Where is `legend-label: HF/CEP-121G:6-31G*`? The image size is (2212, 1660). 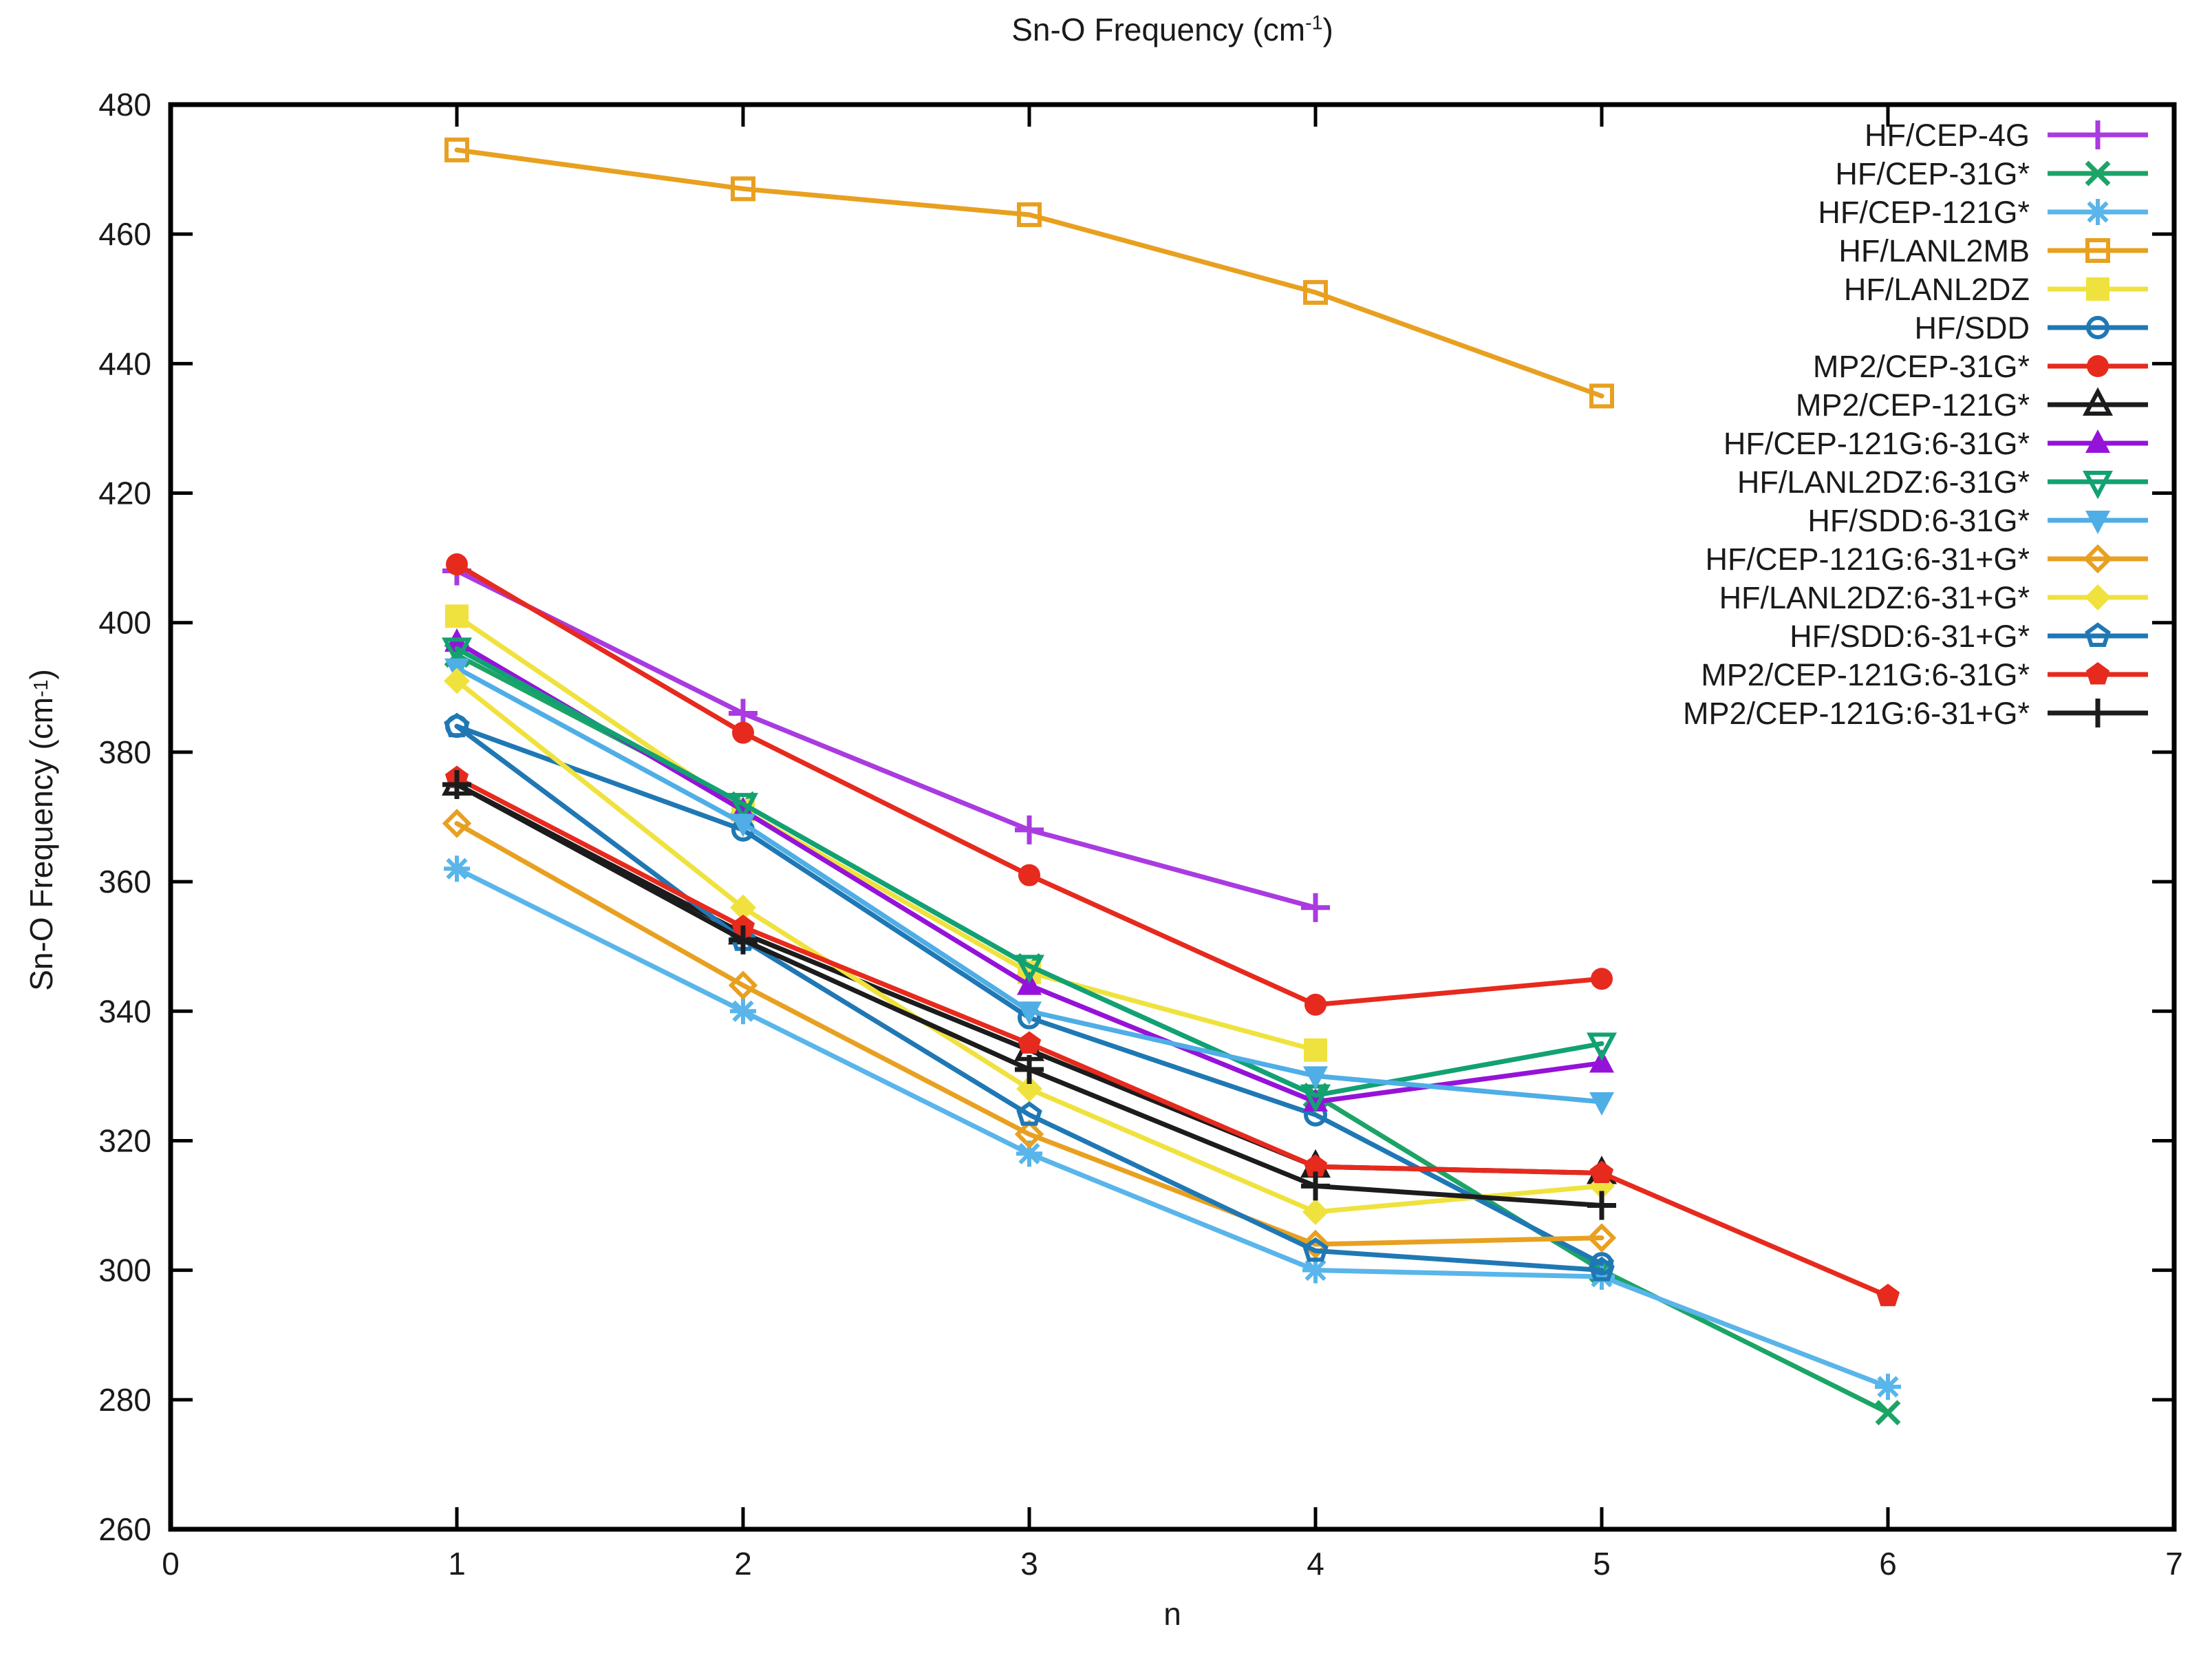
legend-label: HF/CEP-121G:6-31G* is located at coordinates (1877, 443).